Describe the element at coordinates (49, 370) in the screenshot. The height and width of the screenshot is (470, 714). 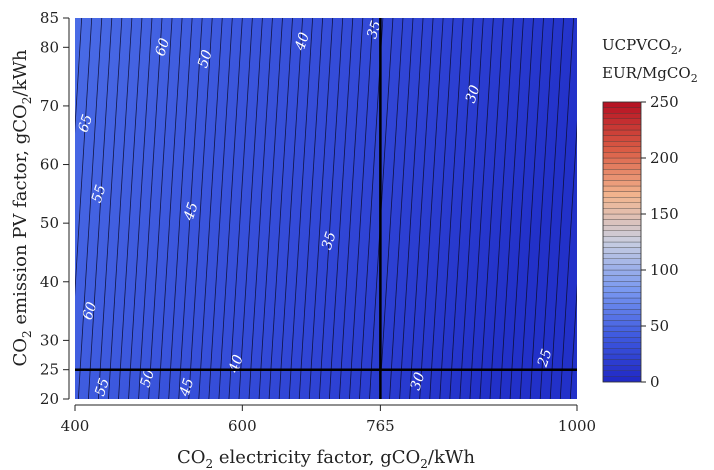
I see `y-tick-label: 25` at that location.